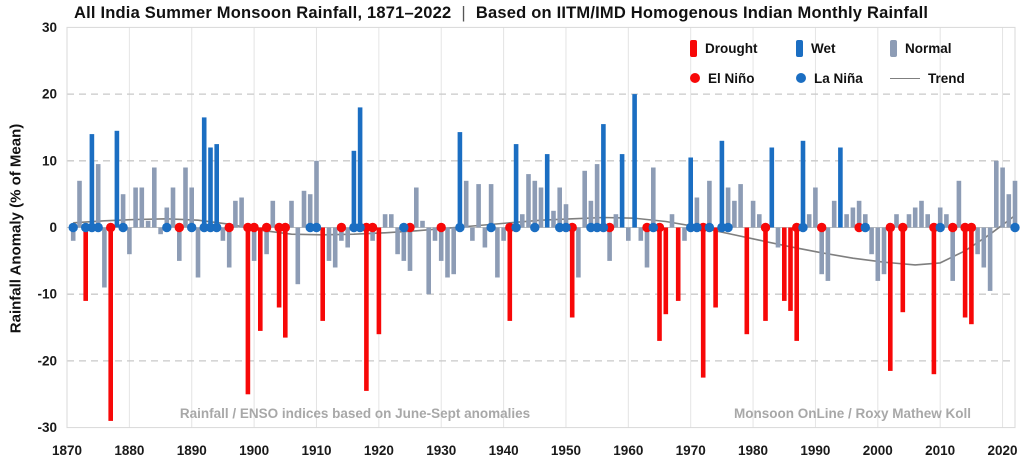  Describe the element at coordinates (385, 221) in the screenshot. I see `rainfall-bar-1921` at that location.